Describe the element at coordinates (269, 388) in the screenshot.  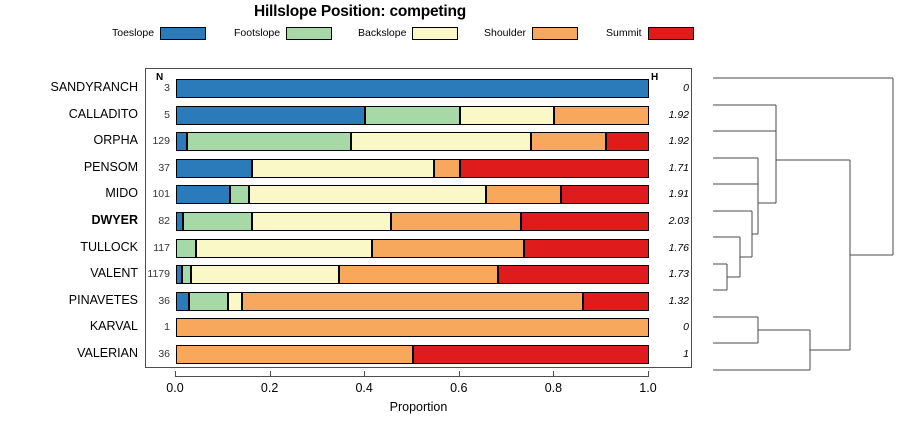
I see `x-axis-tick-label: 0.2` at that location.